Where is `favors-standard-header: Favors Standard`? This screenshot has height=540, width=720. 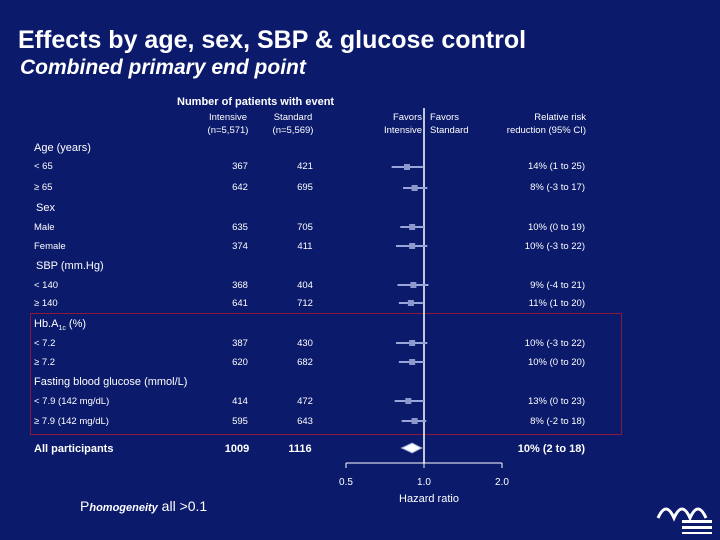 favors-standard-header: Favors Standard is located at coordinates (456, 124).